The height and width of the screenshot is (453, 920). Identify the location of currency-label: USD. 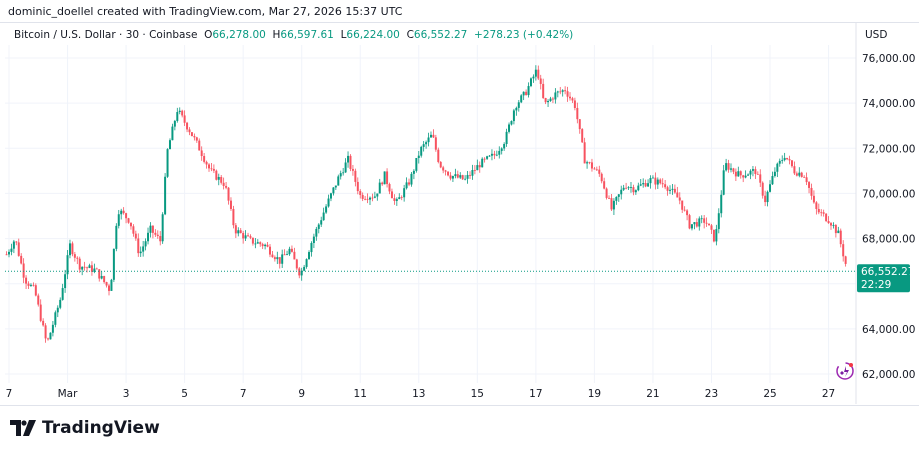
(876, 35).